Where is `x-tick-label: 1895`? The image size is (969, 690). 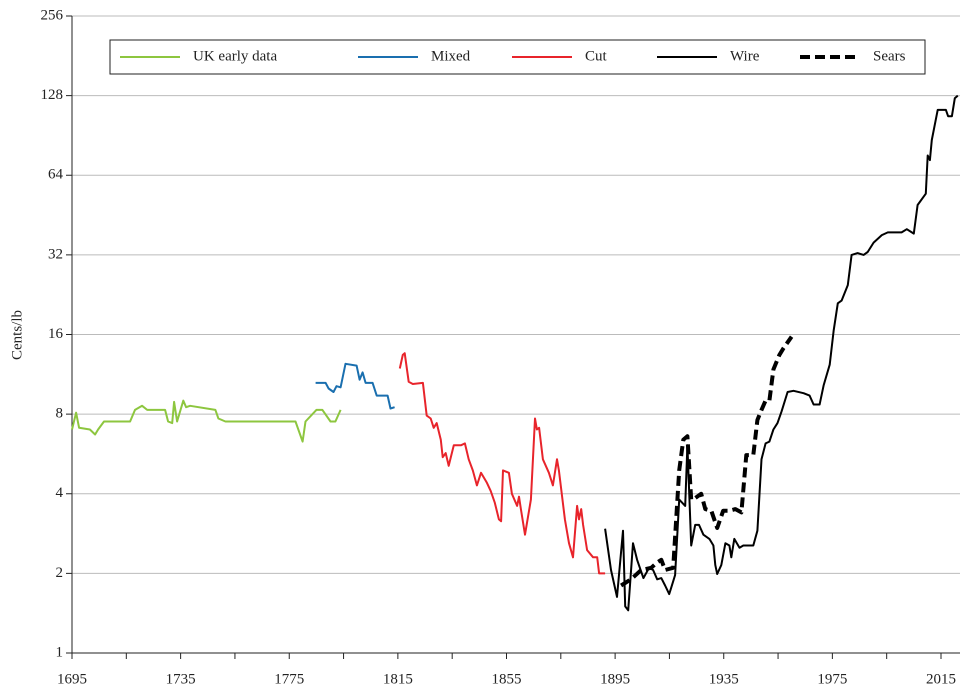 x-tick-label: 1895 is located at coordinates (615, 679).